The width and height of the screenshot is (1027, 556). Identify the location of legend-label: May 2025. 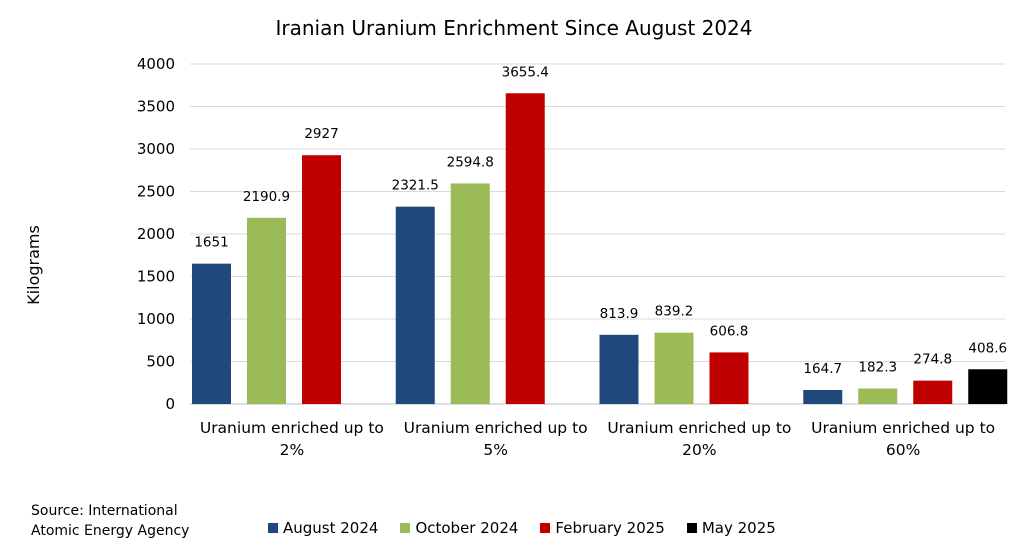
(738, 528).